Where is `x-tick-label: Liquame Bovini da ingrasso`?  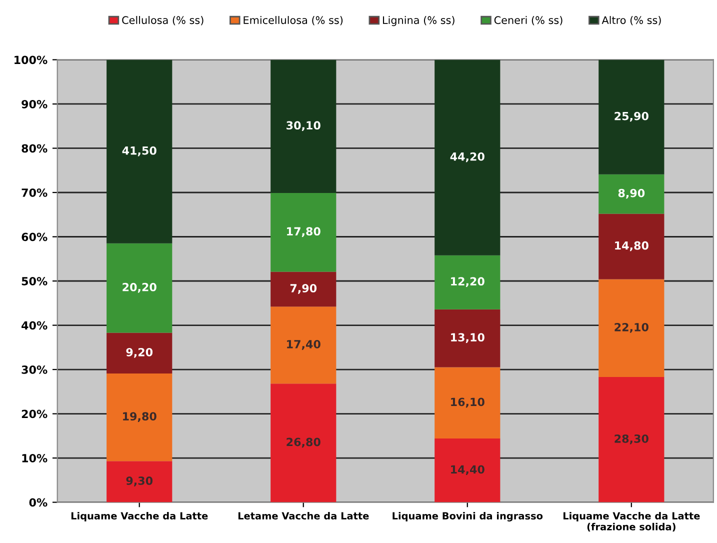 x-tick-label: Liquame Bovini da ingrasso is located at coordinates (467, 517).